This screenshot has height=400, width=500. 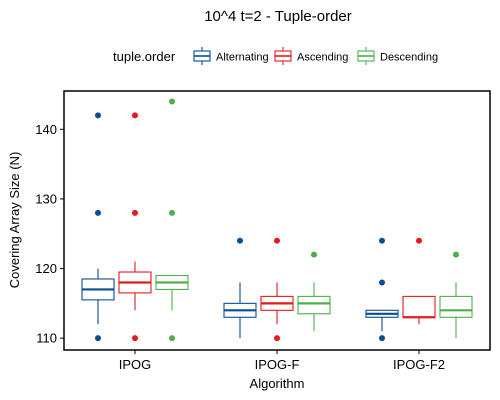 What do you see at coordinates (409, 58) in the screenshot?
I see `legend-label: Descending` at bounding box center [409, 58].